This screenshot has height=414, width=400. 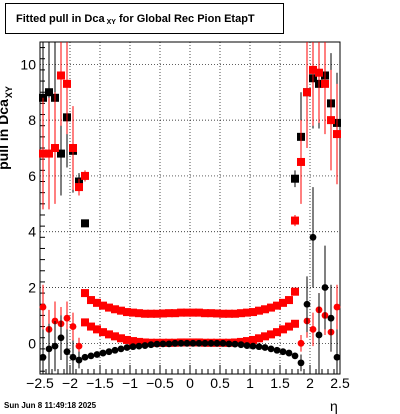 What do you see at coordinates (130, 383) in the screenshot?
I see `x-tick-label: −1` at bounding box center [130, 383].